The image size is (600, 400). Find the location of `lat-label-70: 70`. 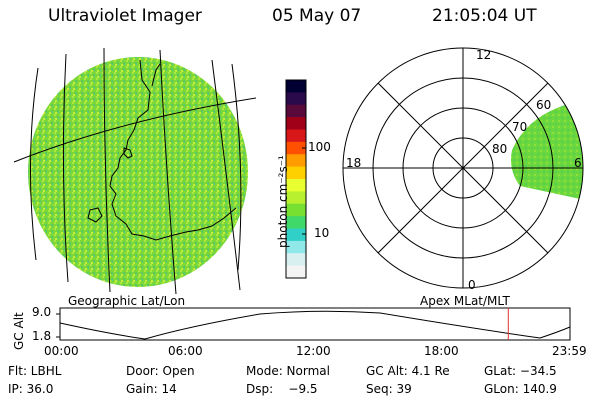

lat-label-70: 70 is located at coordinates (520, 127).